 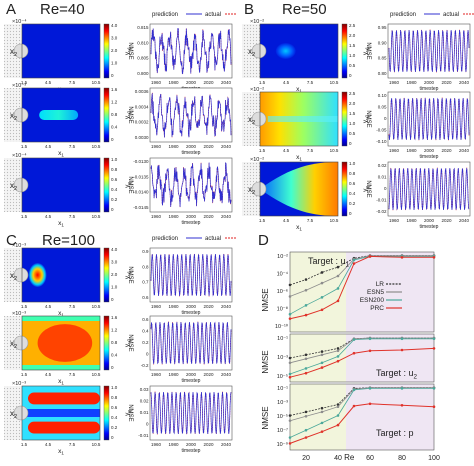 I want to click on nmse-y-tick: 10⁻², so click(x=282, y=257).